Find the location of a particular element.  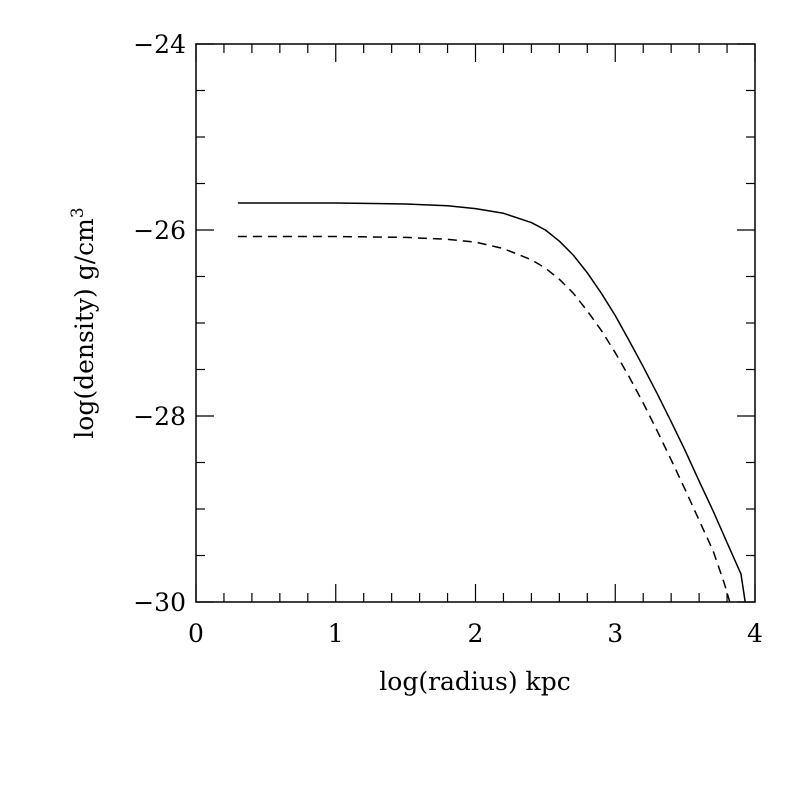

y-axis-label: log(density) g/cm3 is located at coordinates (83, 322).